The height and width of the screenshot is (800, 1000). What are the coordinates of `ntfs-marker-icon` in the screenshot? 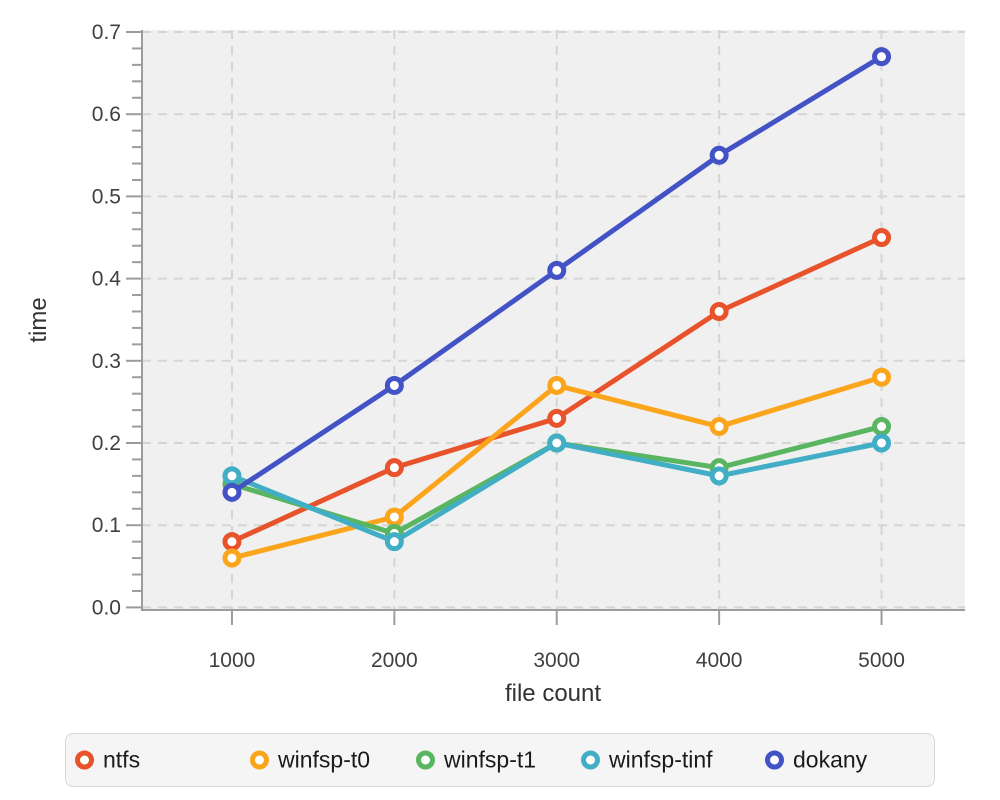 It's located at (84, 760).